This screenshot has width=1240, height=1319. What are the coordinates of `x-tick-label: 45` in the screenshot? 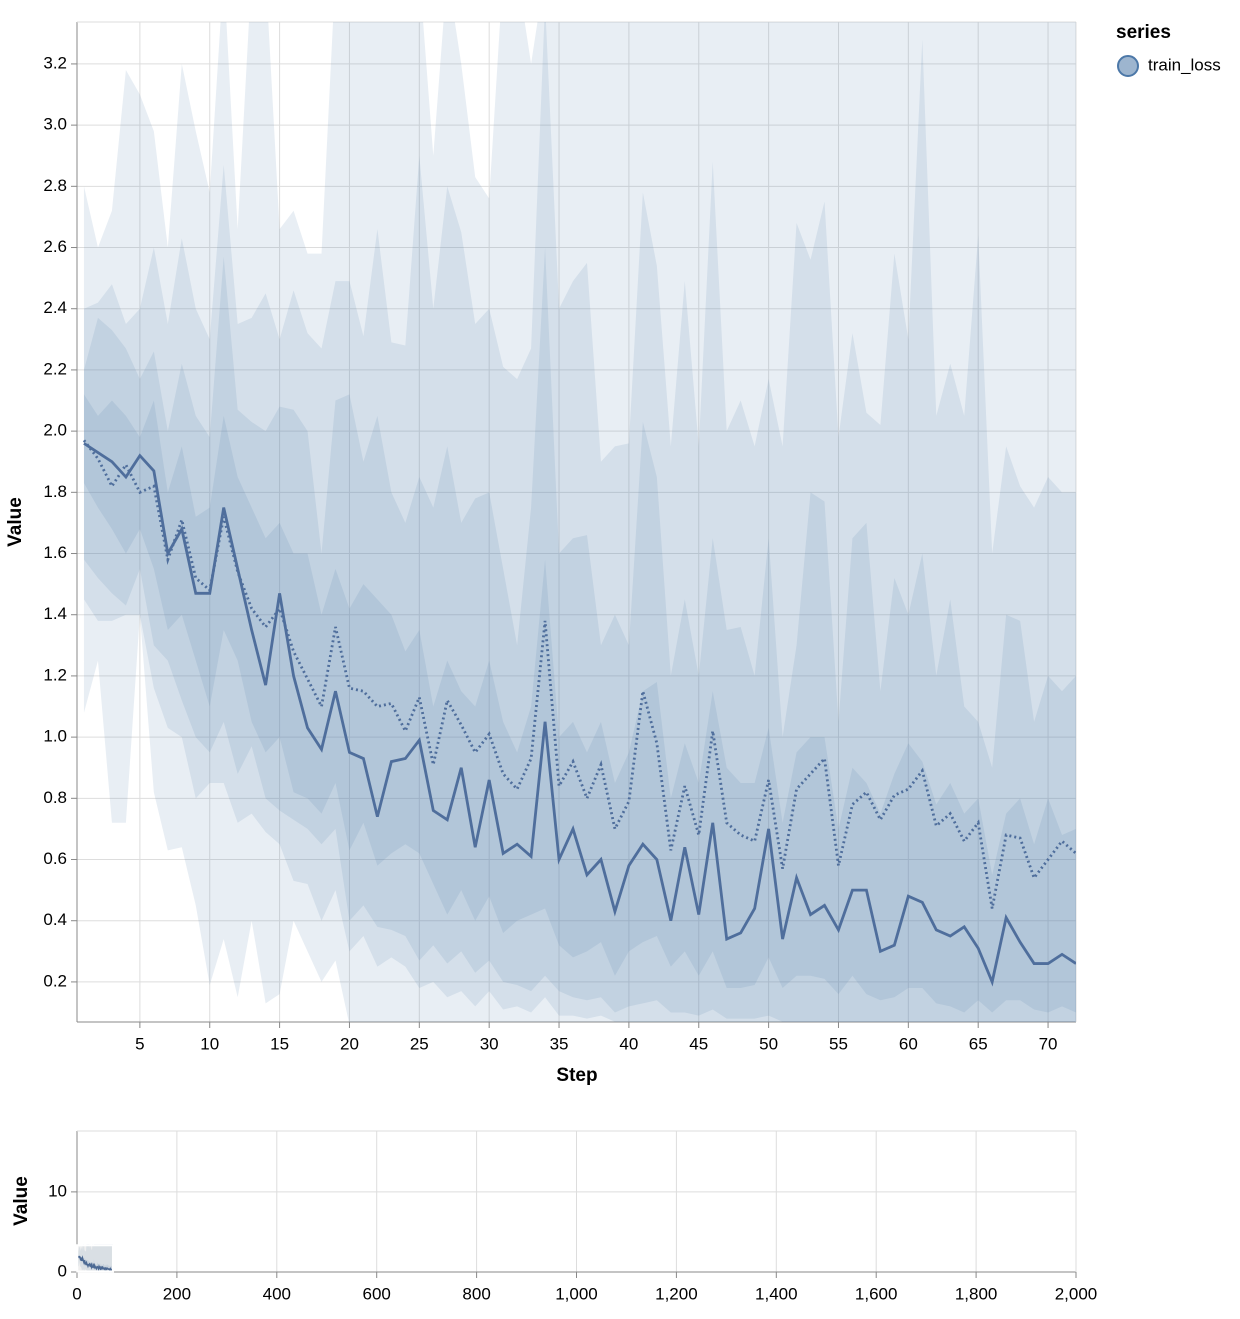 It's located at (698, 1043).